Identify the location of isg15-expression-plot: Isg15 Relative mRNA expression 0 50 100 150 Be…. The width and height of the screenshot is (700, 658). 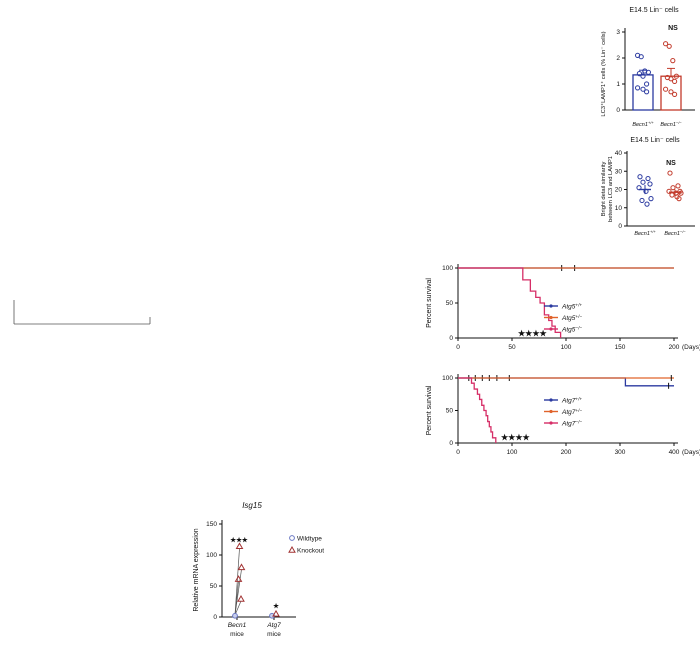
(258, 569).